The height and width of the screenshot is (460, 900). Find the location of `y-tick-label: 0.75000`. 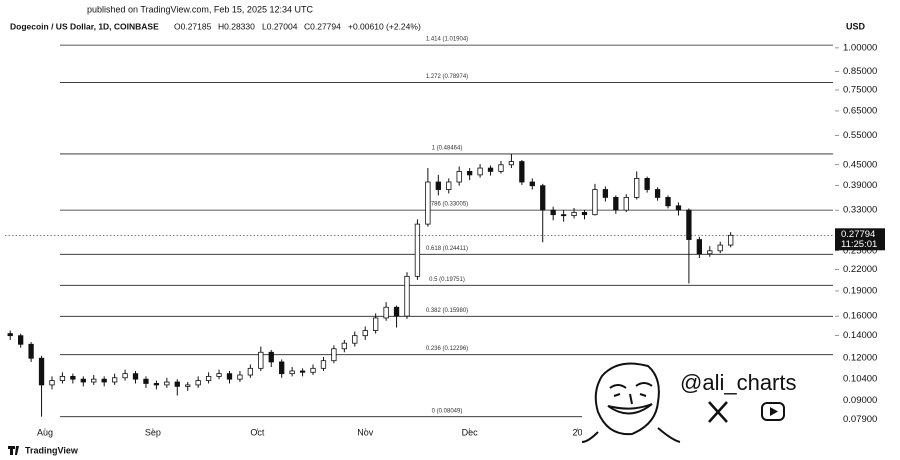

y-tick-label: 0.75000 is located at coordinates (860, 90).